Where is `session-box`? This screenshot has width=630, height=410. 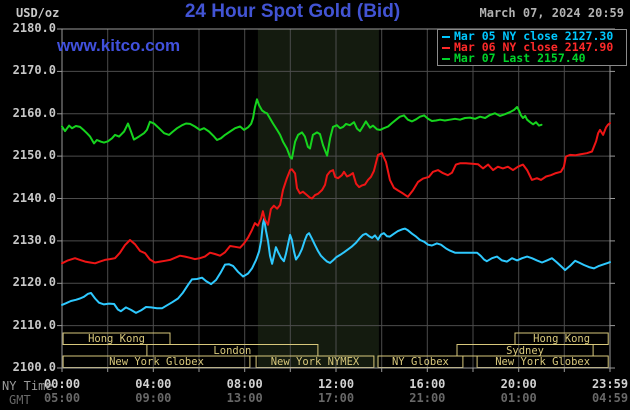
session-box is located at coordinates (116, 338).